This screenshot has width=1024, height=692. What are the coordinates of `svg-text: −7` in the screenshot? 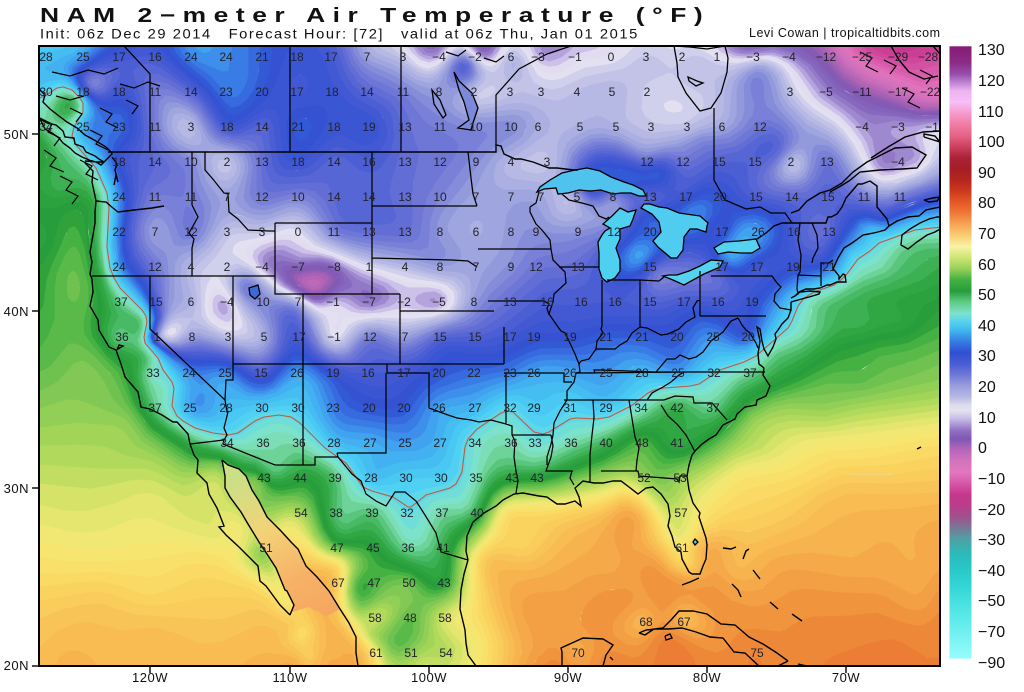 It's located at (298, 267).